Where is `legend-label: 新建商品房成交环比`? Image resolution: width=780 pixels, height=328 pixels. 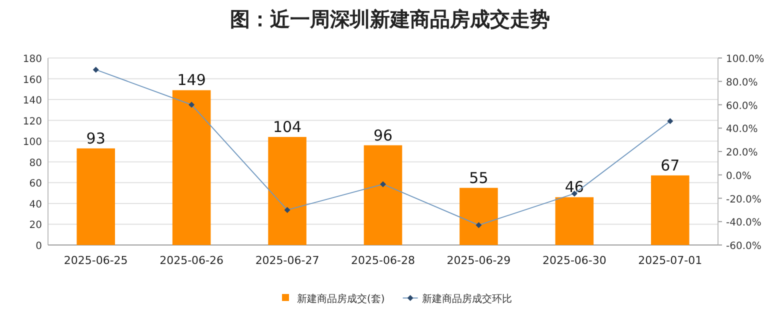 legend-label: 新建商品房成交环比 is located at coordinates (467, 299).